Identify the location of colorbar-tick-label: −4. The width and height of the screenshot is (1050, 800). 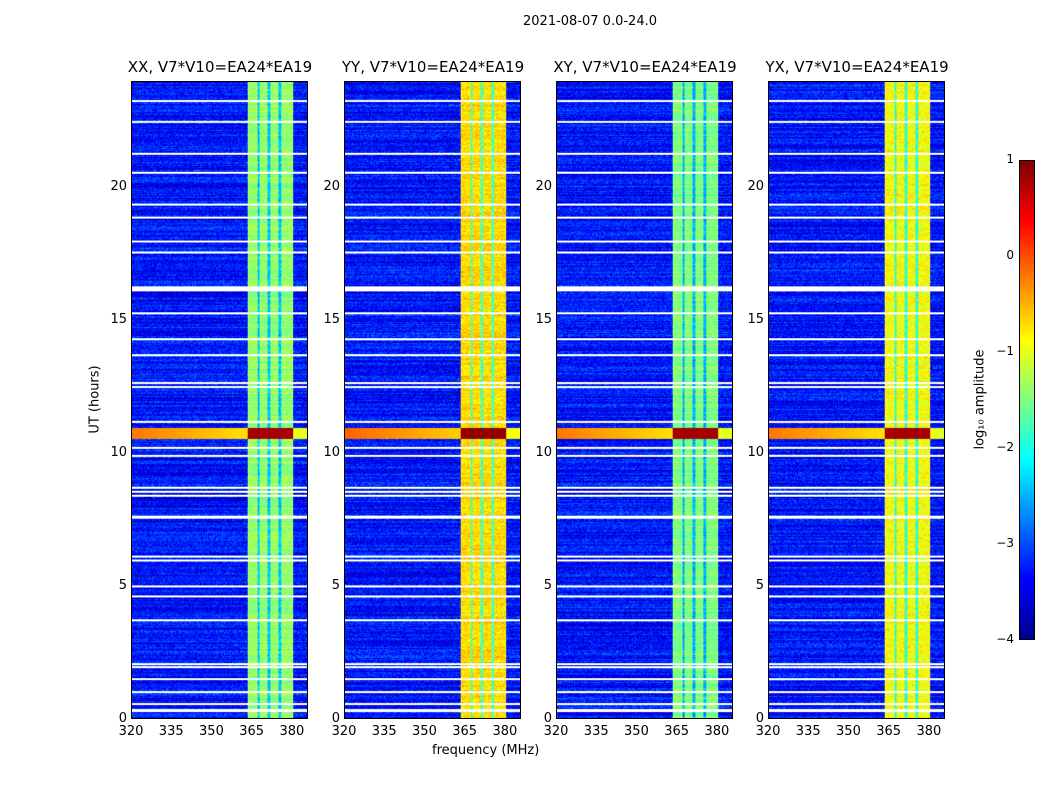
(1005, 639).